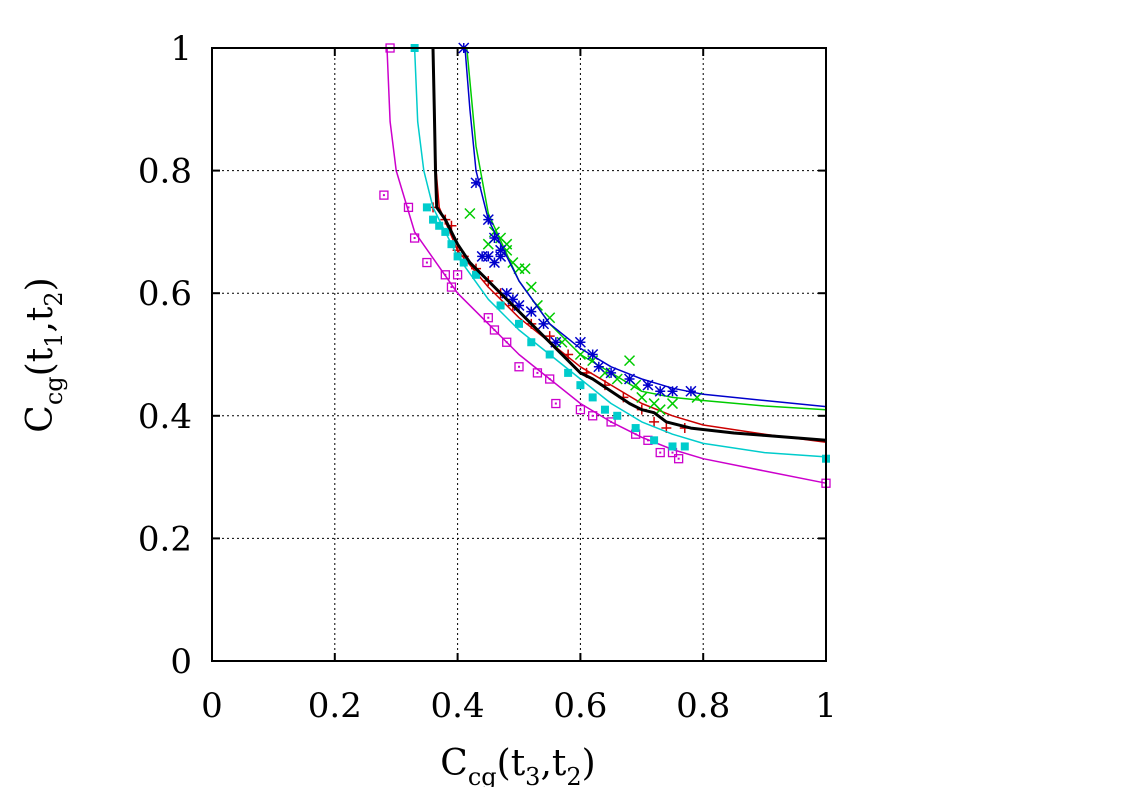 This screenshot has height=787, width=1125. What do you see at coordinates (165, 294) in the screenshot?
I see `y-tick-label: 0.6` at bounding box center [165, 294].